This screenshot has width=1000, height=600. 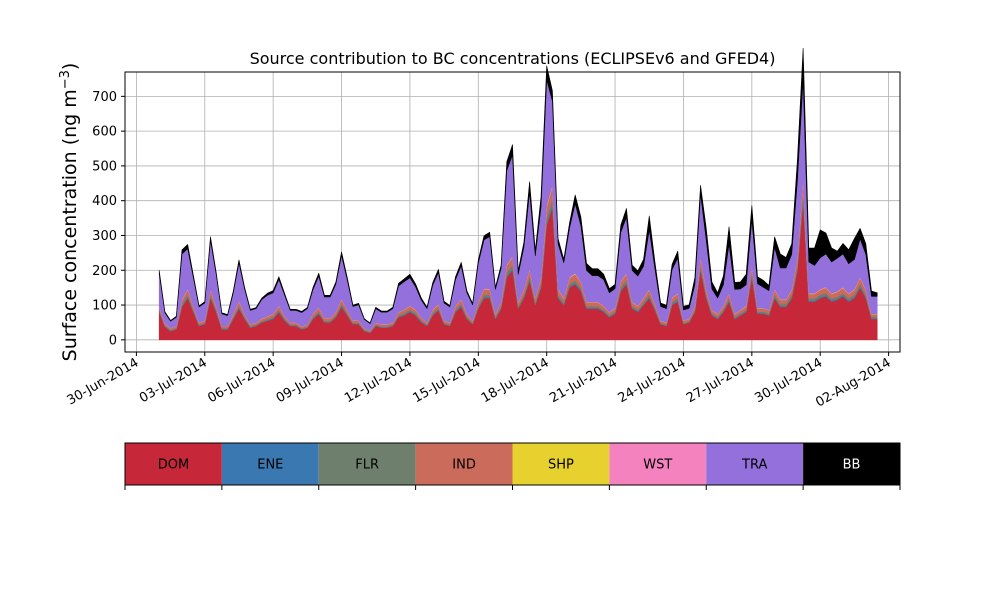 What do you see at coordinates (70, 225) in the screenshot?
I see `y-axis-label-text: Surface concentration (ng m` at bounding box center [70, 225].